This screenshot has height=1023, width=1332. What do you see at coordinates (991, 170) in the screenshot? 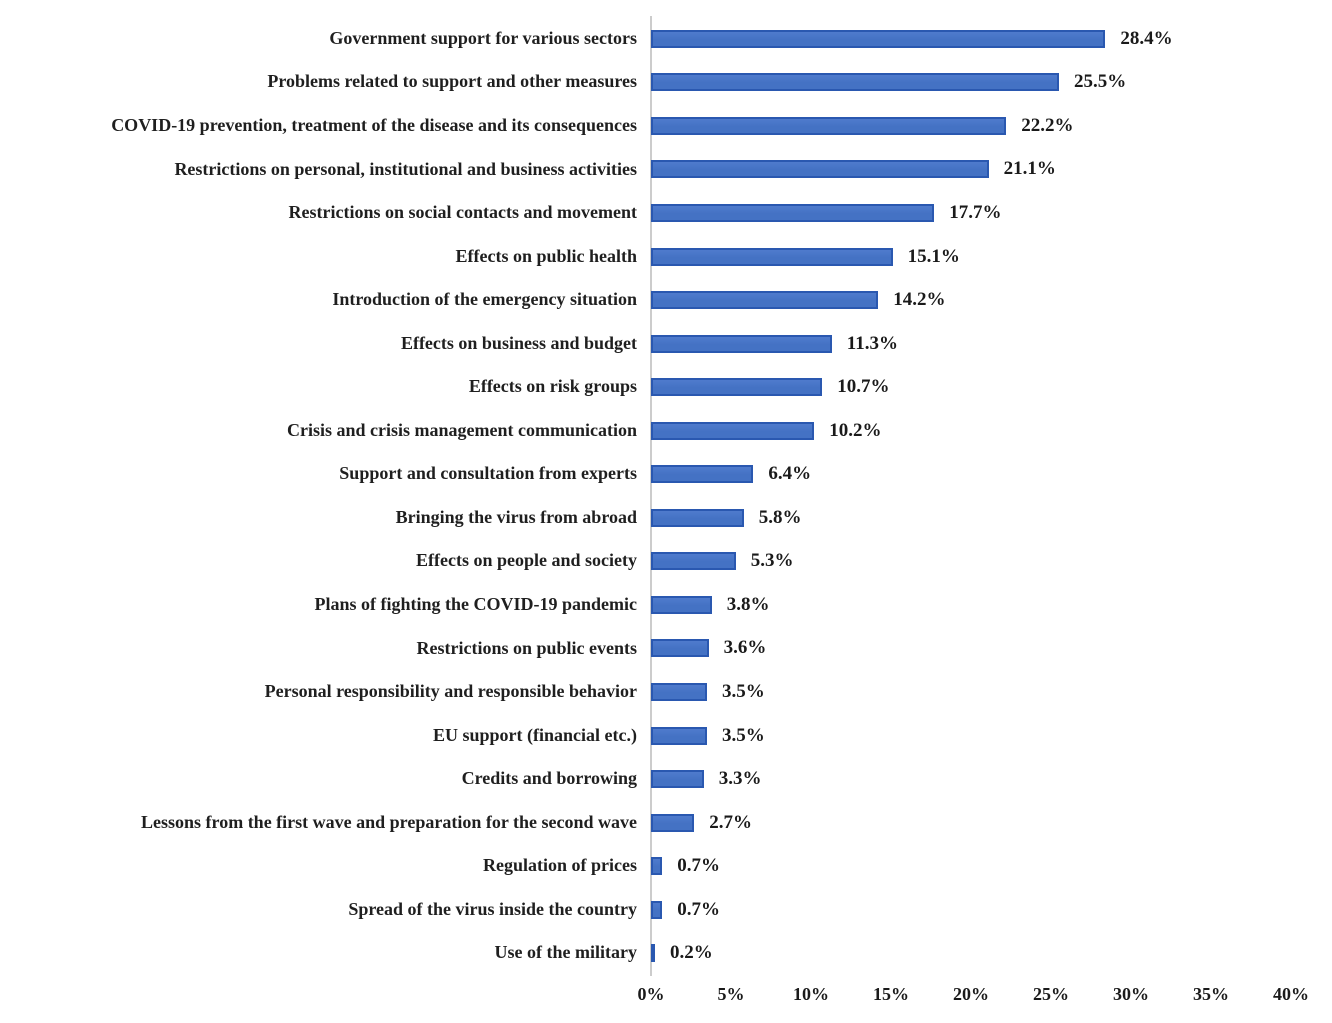
I see `bar-track: 21.1%` at bounding box center [991, 170].